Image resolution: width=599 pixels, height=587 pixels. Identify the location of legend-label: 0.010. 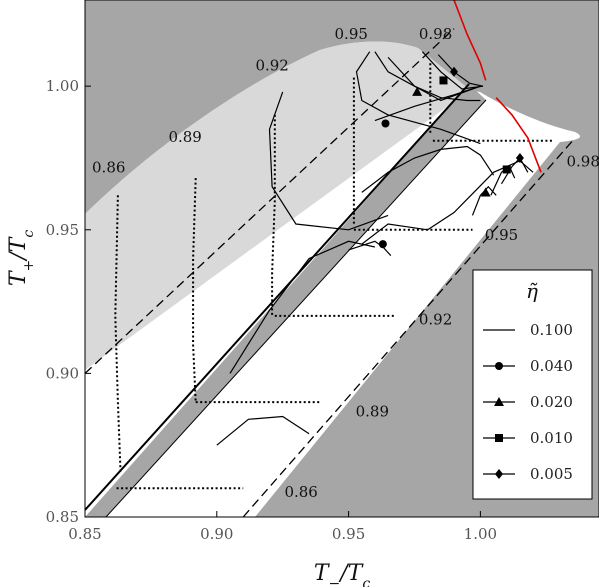
(551, 438).